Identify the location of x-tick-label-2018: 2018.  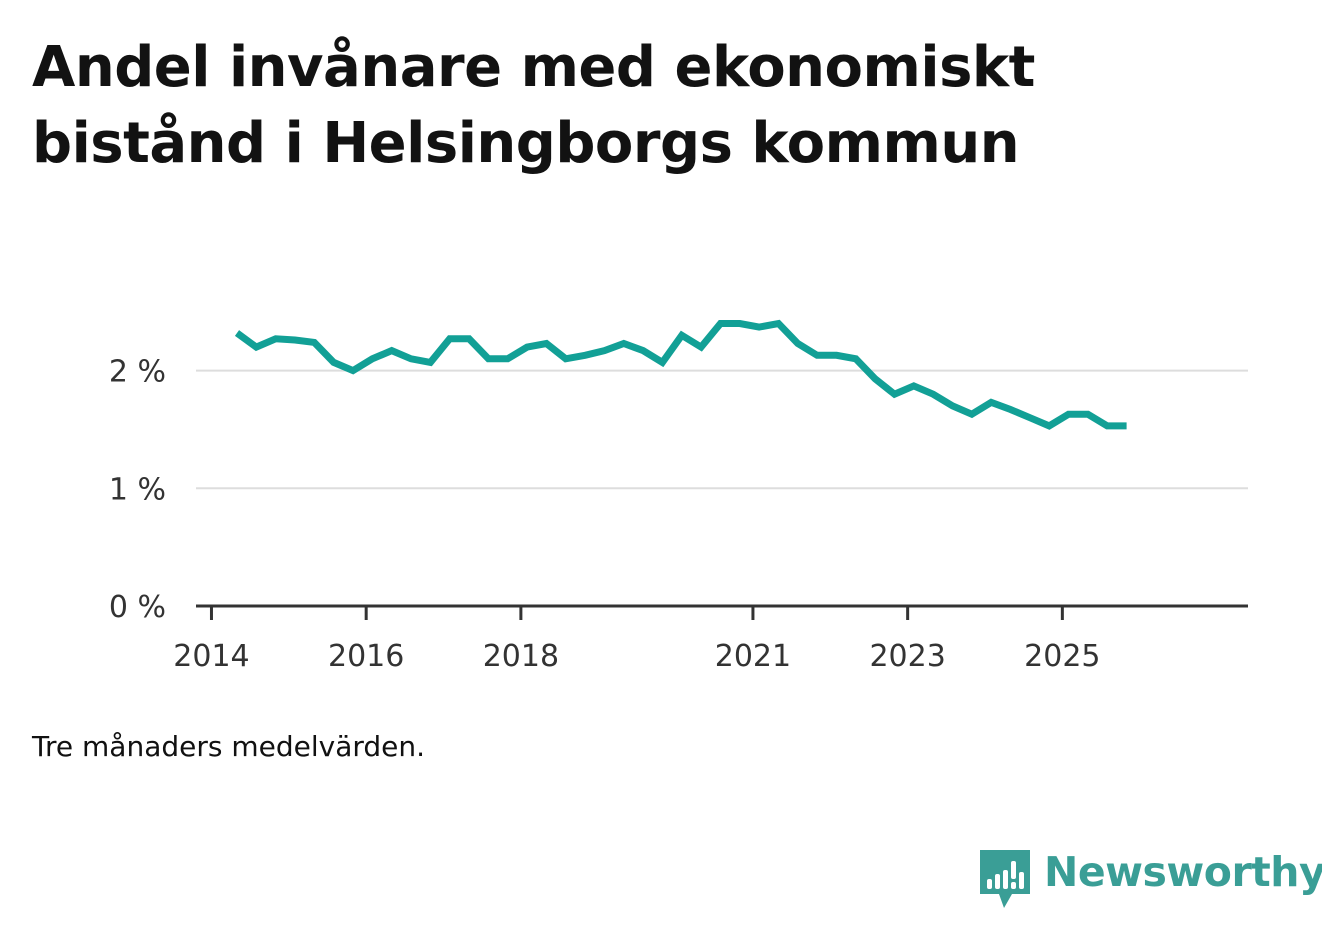
(521, 656).